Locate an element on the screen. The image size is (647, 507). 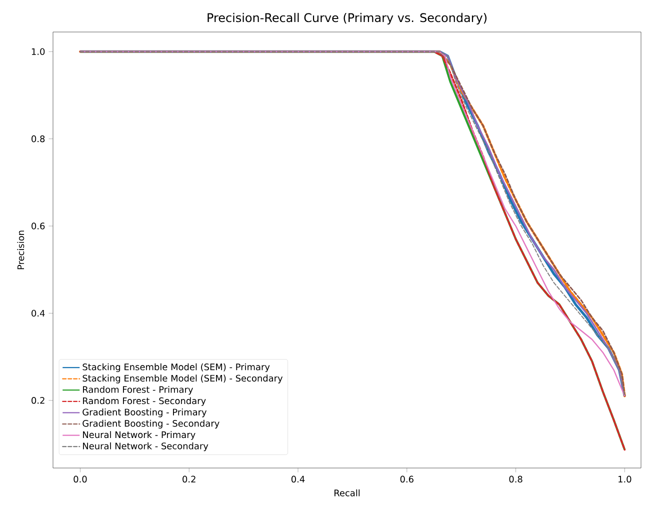
chart-title: Precision-Recall Curve (Primary vs. Secondary) is located at coordinates (347, 18).